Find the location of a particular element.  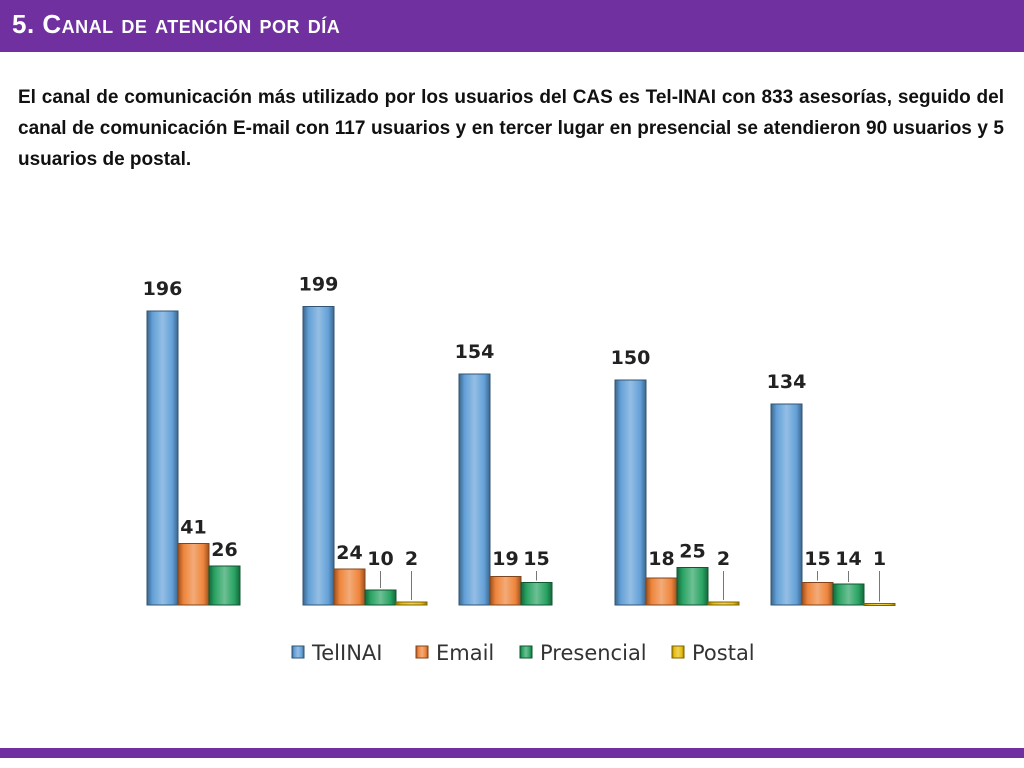

data-label-email-3: 19 is located at coordinates (505, 559).